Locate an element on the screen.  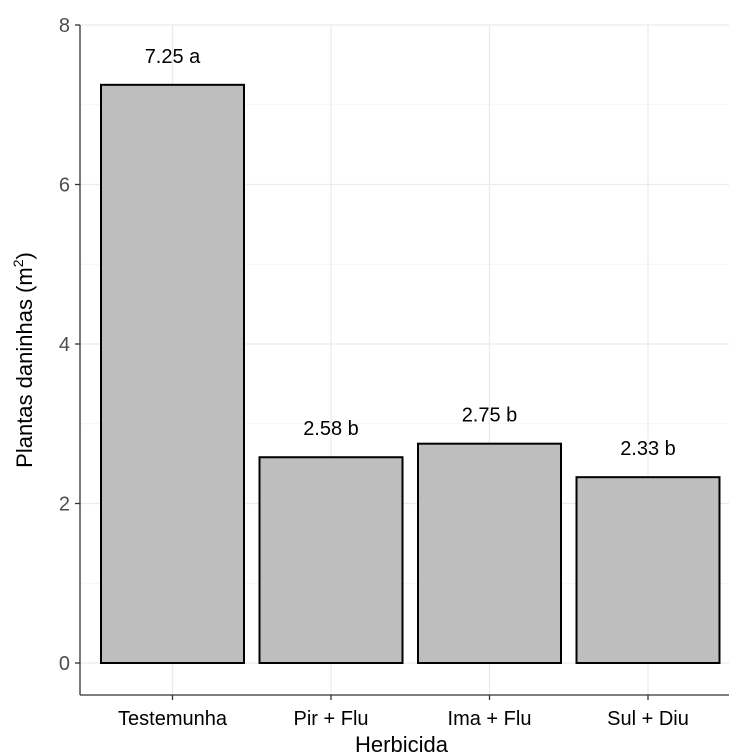
x-tick-label: Testemunha is located at coordinates (173, 719).